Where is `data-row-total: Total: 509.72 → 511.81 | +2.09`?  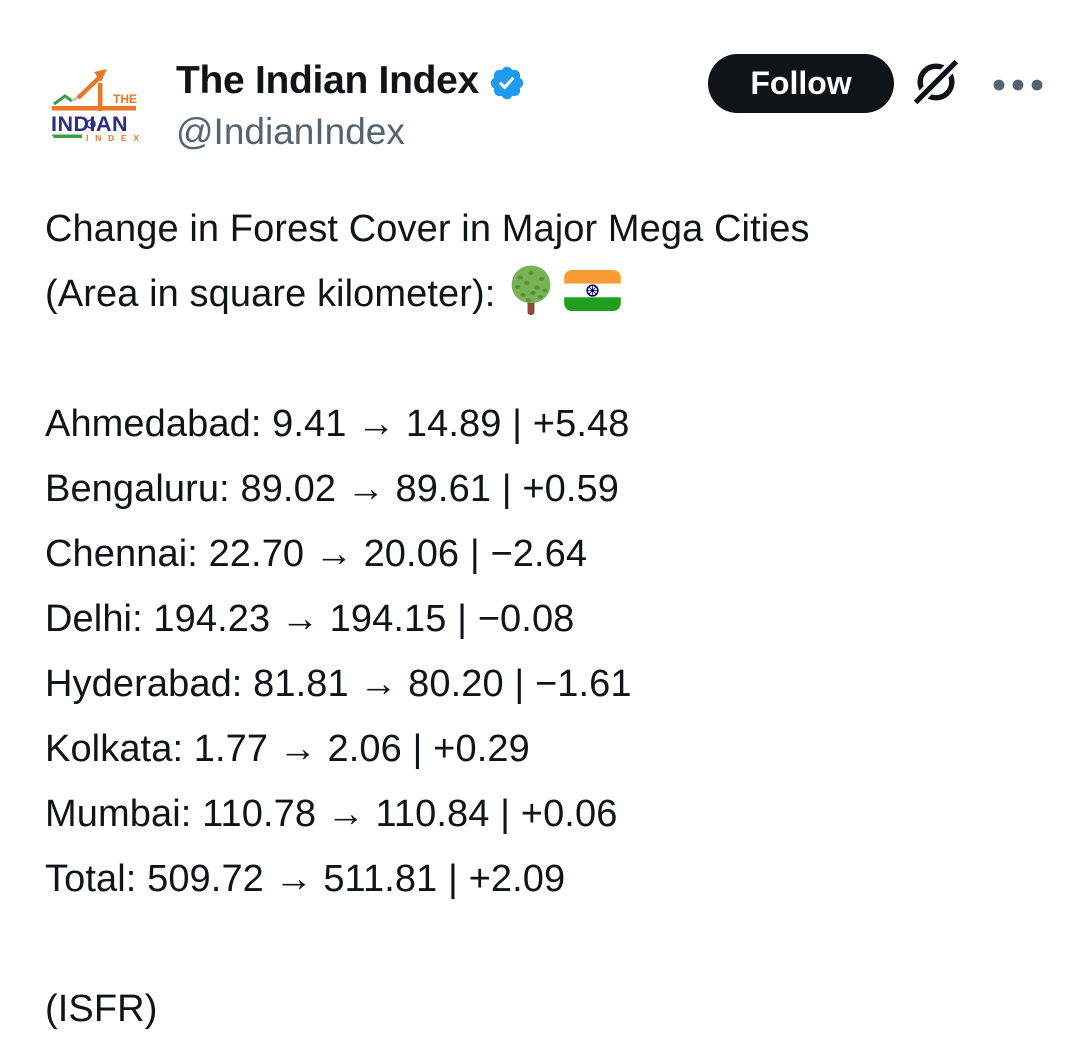
data-row-total: Total: 509.72 → 511.81 | +2.09 is located at coordinates (305, 879).